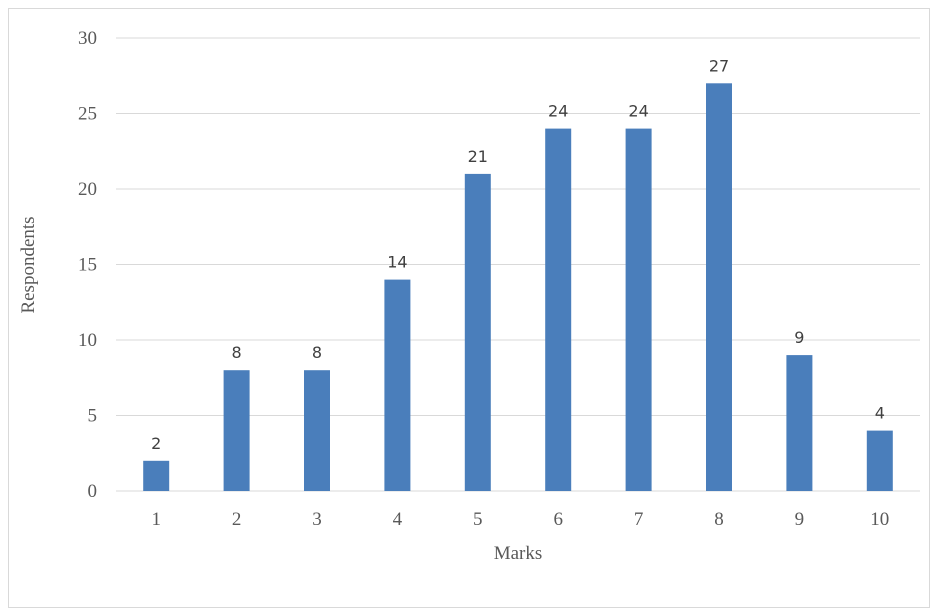 This screenshot has width=937, height=608. What do you see at coordinates (800, 519) in the screenshot?
I see `x-tick-label: 9` at bounding box center [800, 519].